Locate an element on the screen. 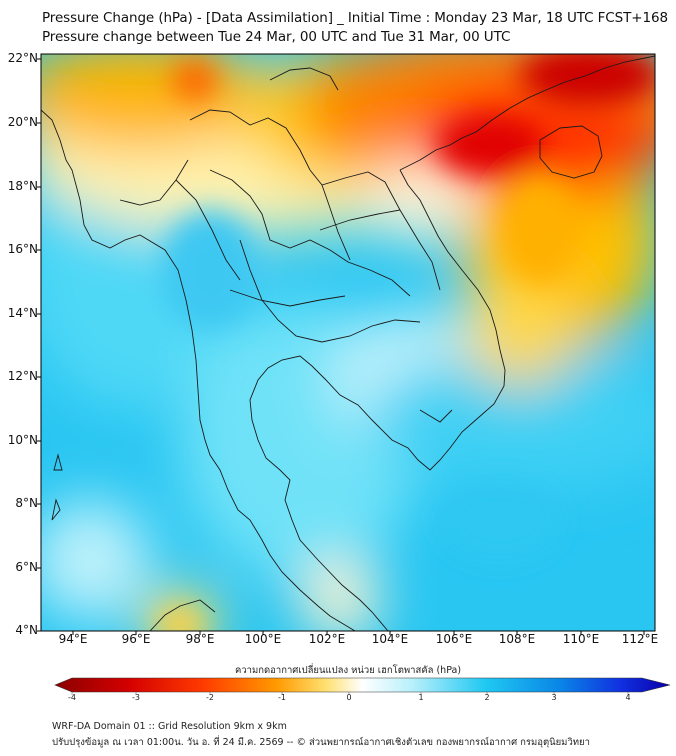 The image size is (676, 756). lat-label-16n: 16°N is located at coordinates (22, 249).